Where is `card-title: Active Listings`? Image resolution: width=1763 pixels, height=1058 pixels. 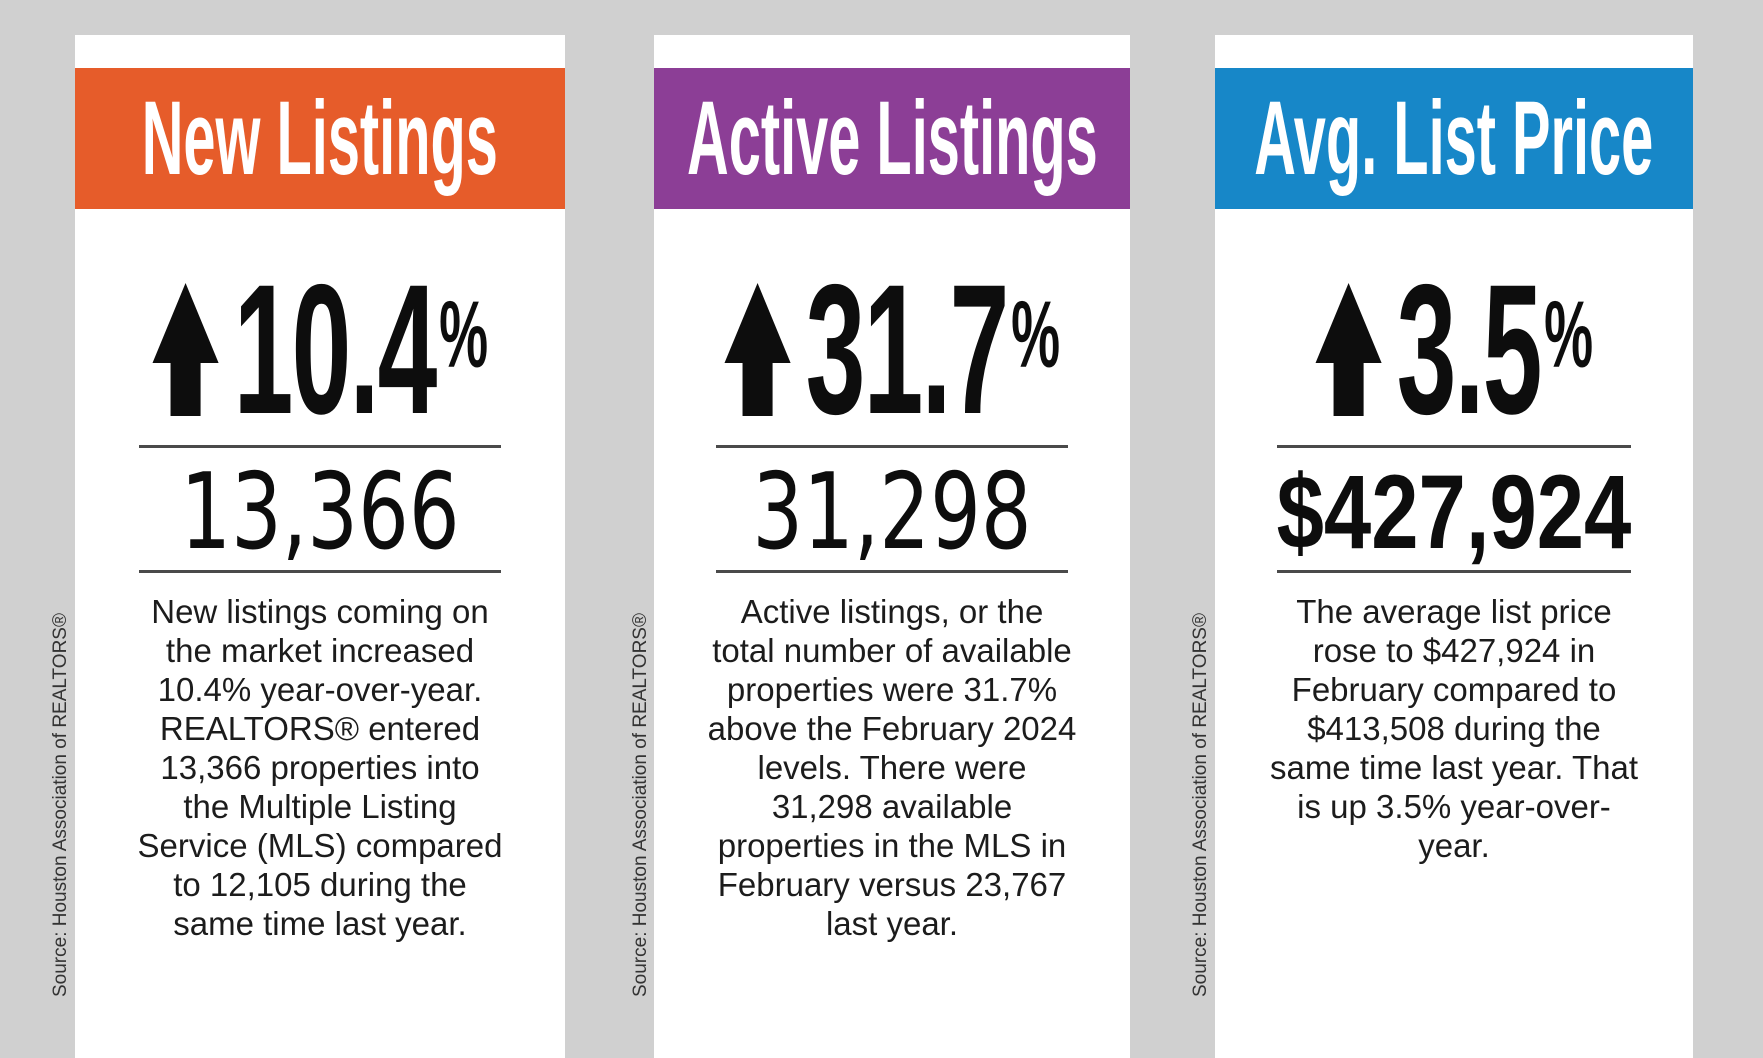
card-title: Active Listings is located at coordinates (892, 138).